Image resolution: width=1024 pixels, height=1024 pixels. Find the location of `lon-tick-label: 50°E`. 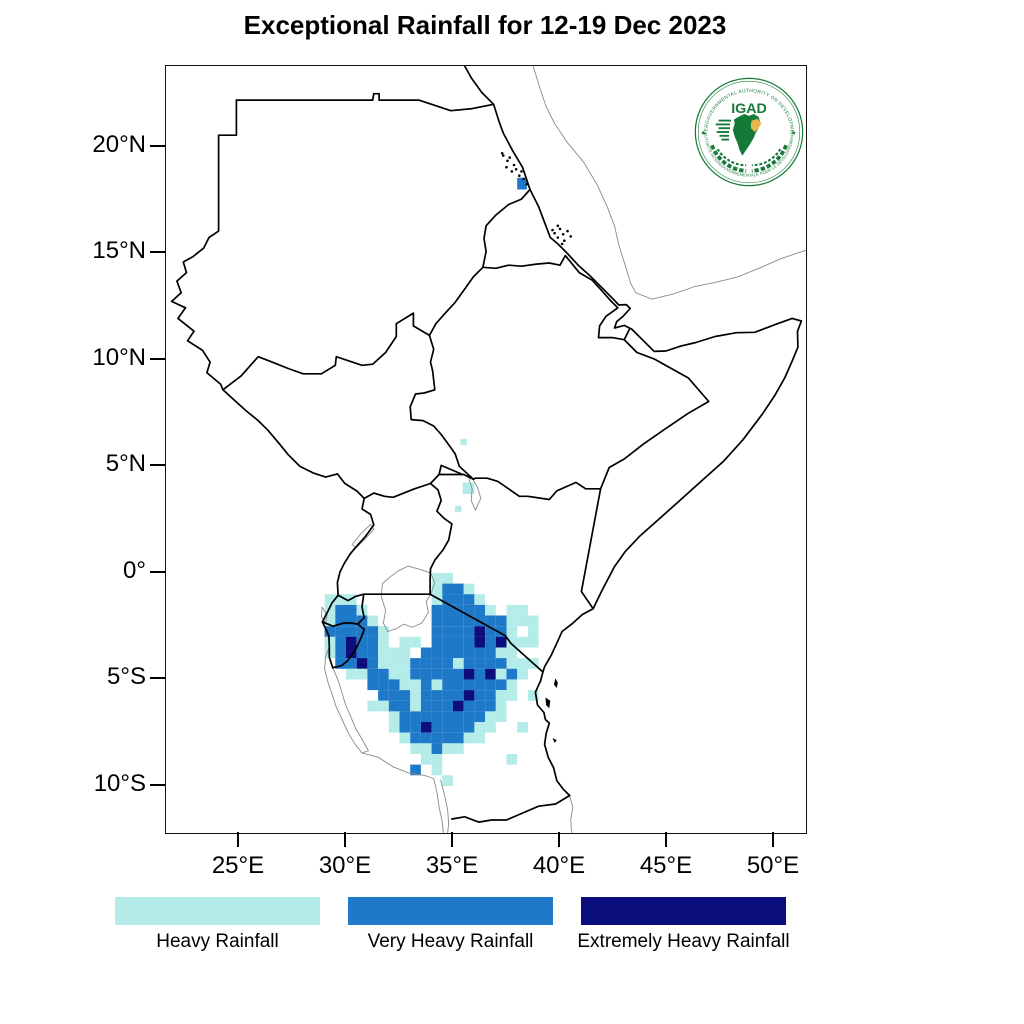

lon-tick-label: 50°E is located at coordinates (773, 865).